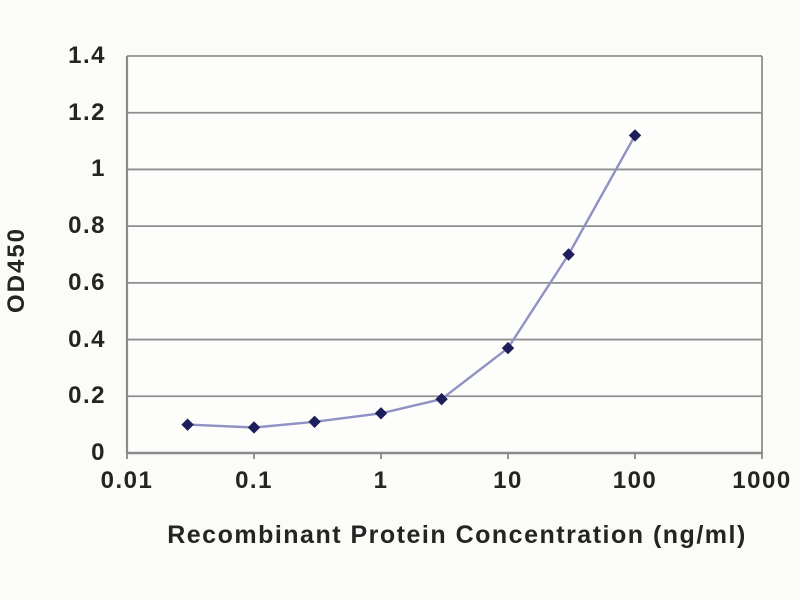 The image size is (800, 600). Describe the element at coordinates (87, 55) in the screenshot. I see `y-tick-label: 1.4` at that location.